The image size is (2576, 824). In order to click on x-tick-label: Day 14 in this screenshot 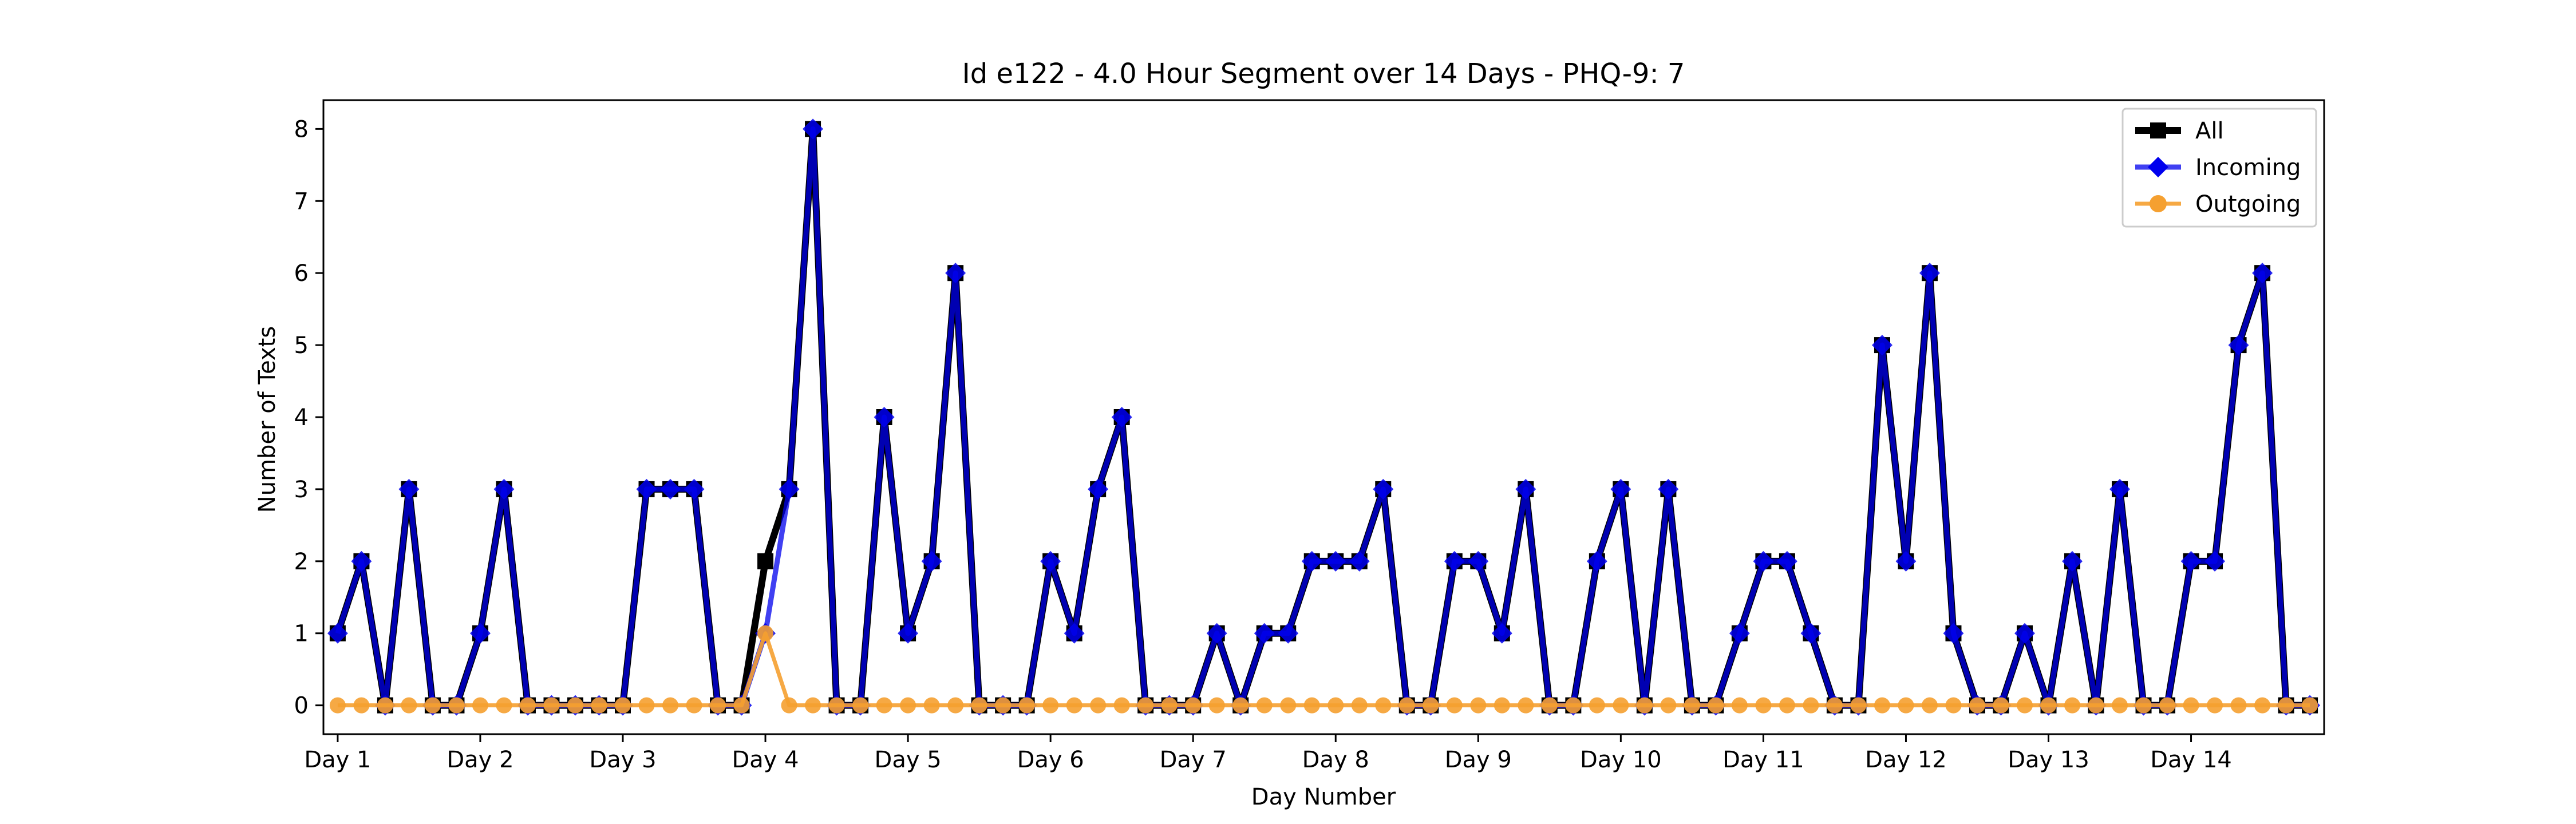, I will do `click(2191, 760)`.